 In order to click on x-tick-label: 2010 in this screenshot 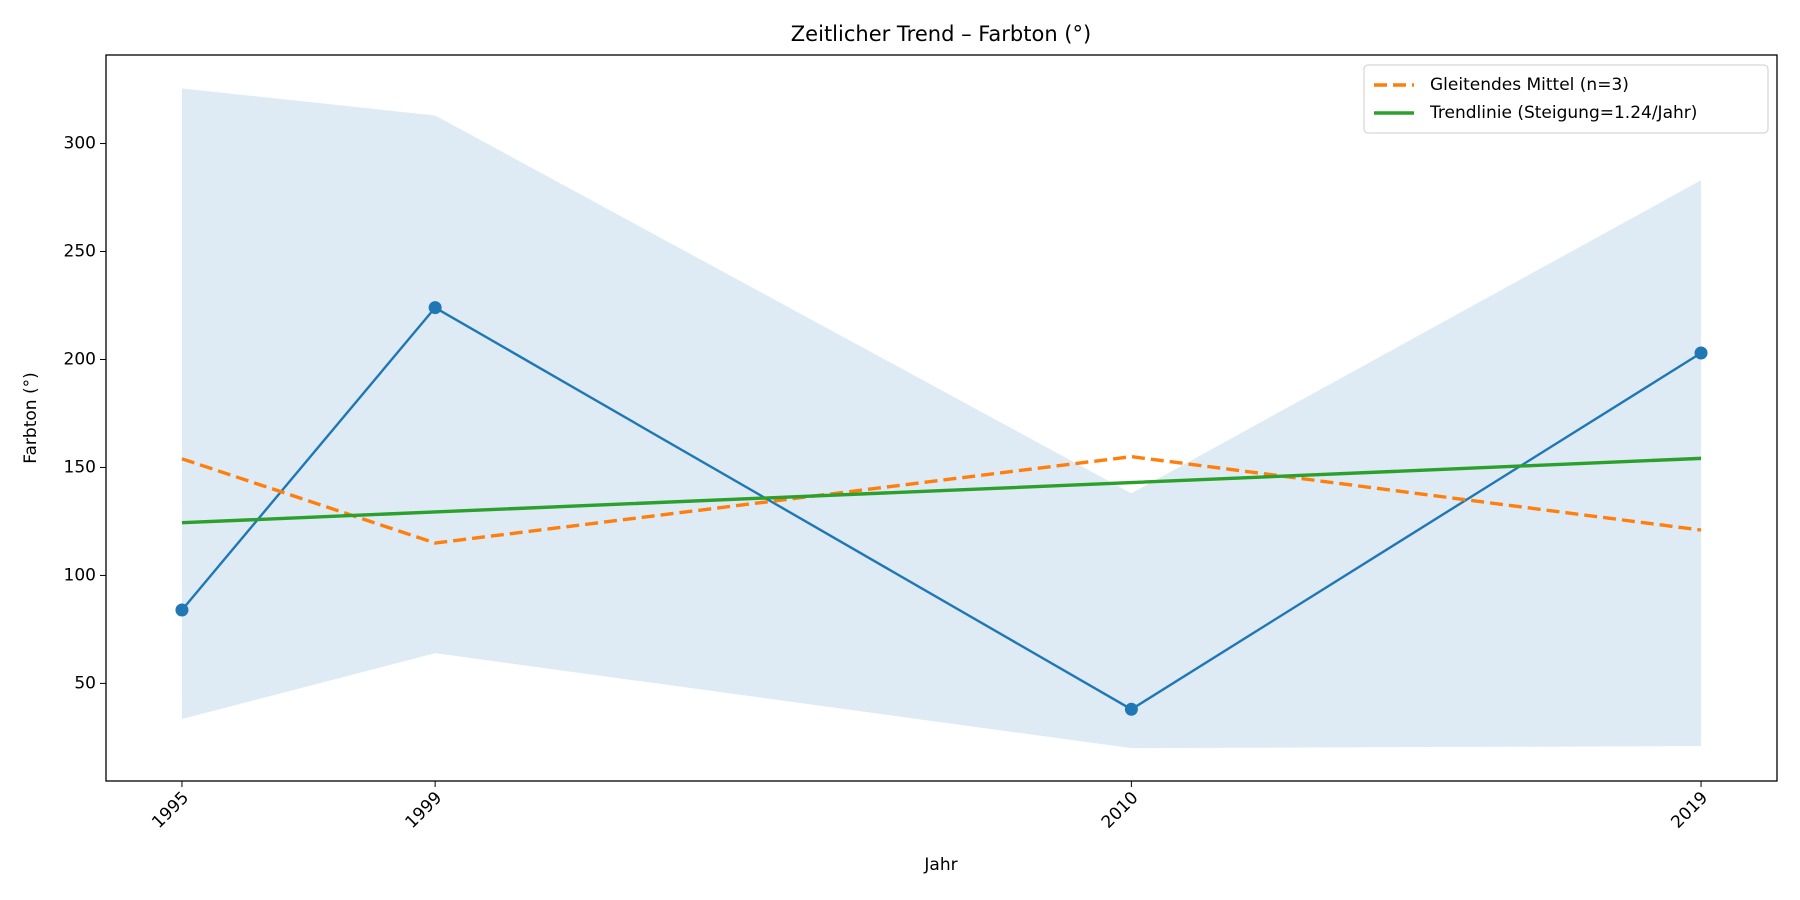, I will do `click(1120, 810)`.